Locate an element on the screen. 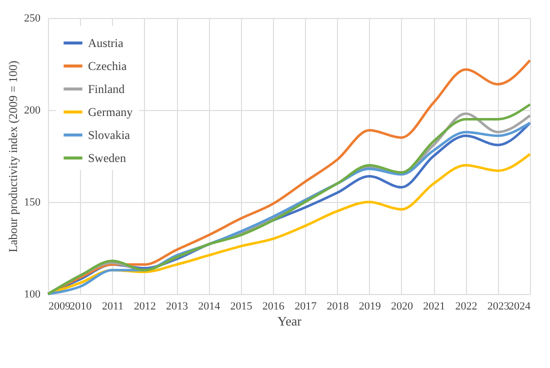 The height and width of the screenshot is (368, 550). x-tick-label: 2016 is located at coordinates (273, 306).